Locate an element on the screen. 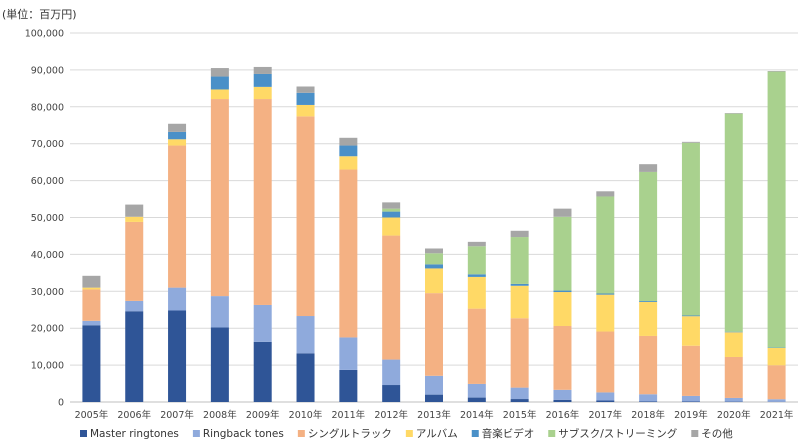  x-tick-label: 2017年 is located at coordinates (605, 415).